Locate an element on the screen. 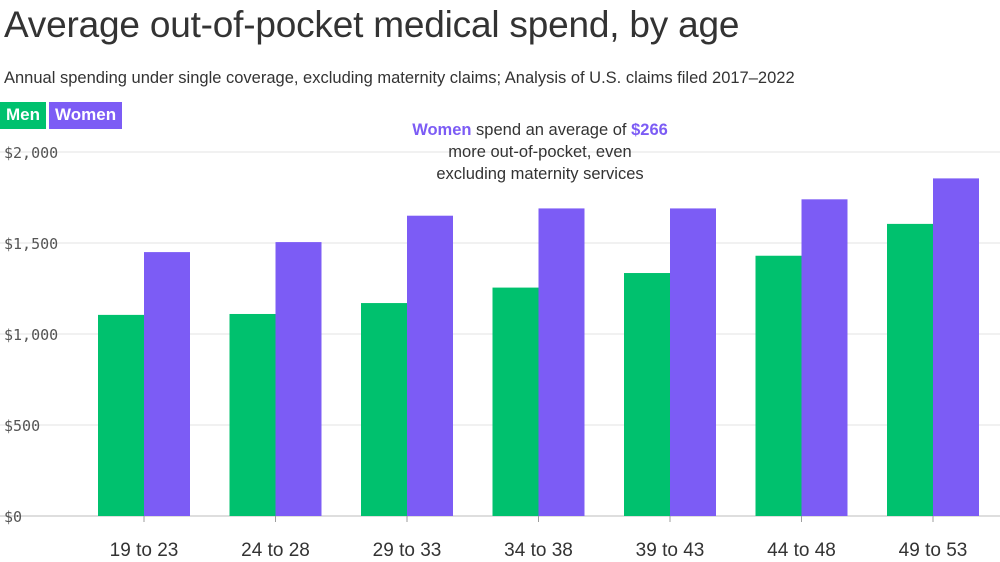 The height and width of the screenshot is (562, 1000). y-tick-label: $2,000 is located at coordinates (31, 153).